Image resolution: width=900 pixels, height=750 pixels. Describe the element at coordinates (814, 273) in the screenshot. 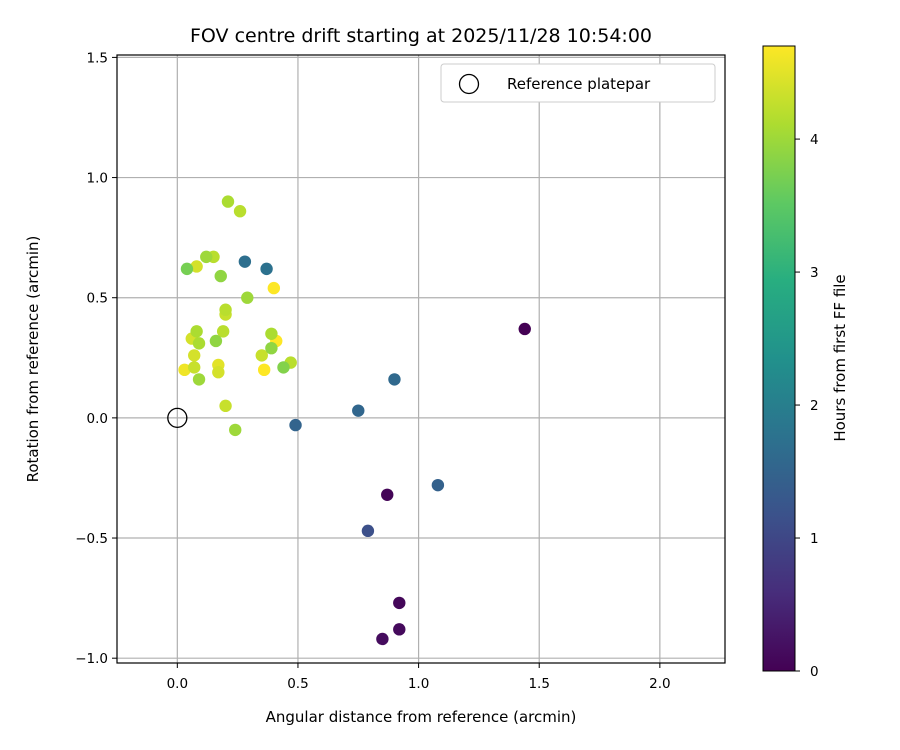

I see `colorbar-tick-label: 3` at that location.